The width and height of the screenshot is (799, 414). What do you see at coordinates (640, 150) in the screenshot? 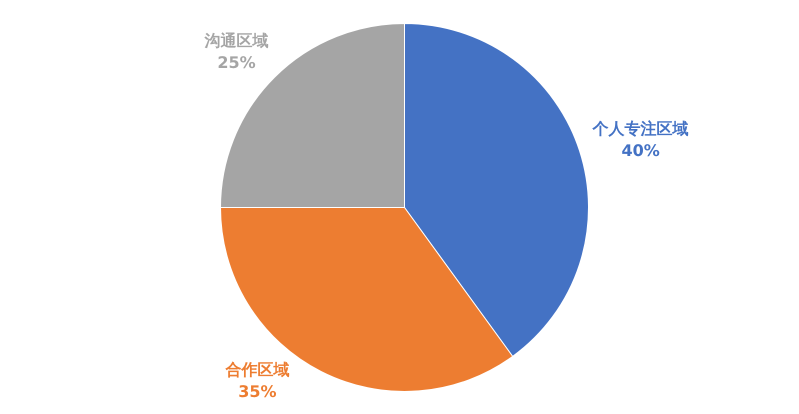
I see `data-label: 40%` at bounding box center [640, 150].